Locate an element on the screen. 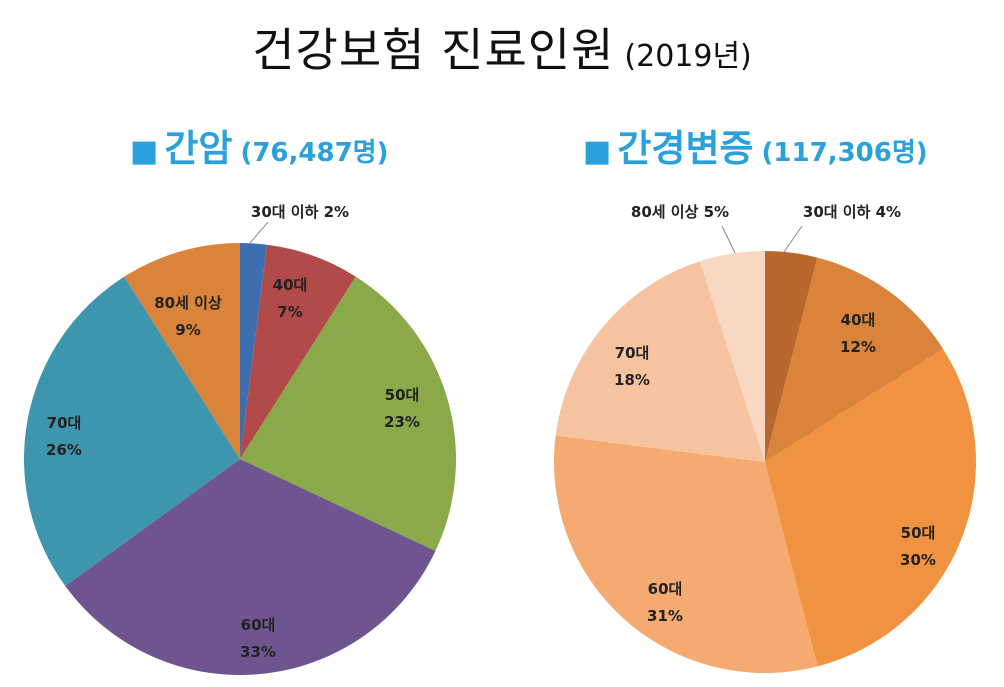 This screenshot has width=1004, height=687. chart-title-liver-cancer: ■ 간암 (76,487명) is located at coordinates (259, 145).